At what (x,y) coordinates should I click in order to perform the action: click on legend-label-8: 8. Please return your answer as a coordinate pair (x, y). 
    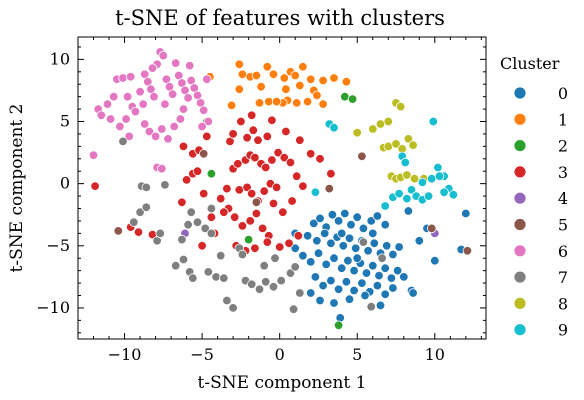
    Looking at the image, I should click on (563, 303).